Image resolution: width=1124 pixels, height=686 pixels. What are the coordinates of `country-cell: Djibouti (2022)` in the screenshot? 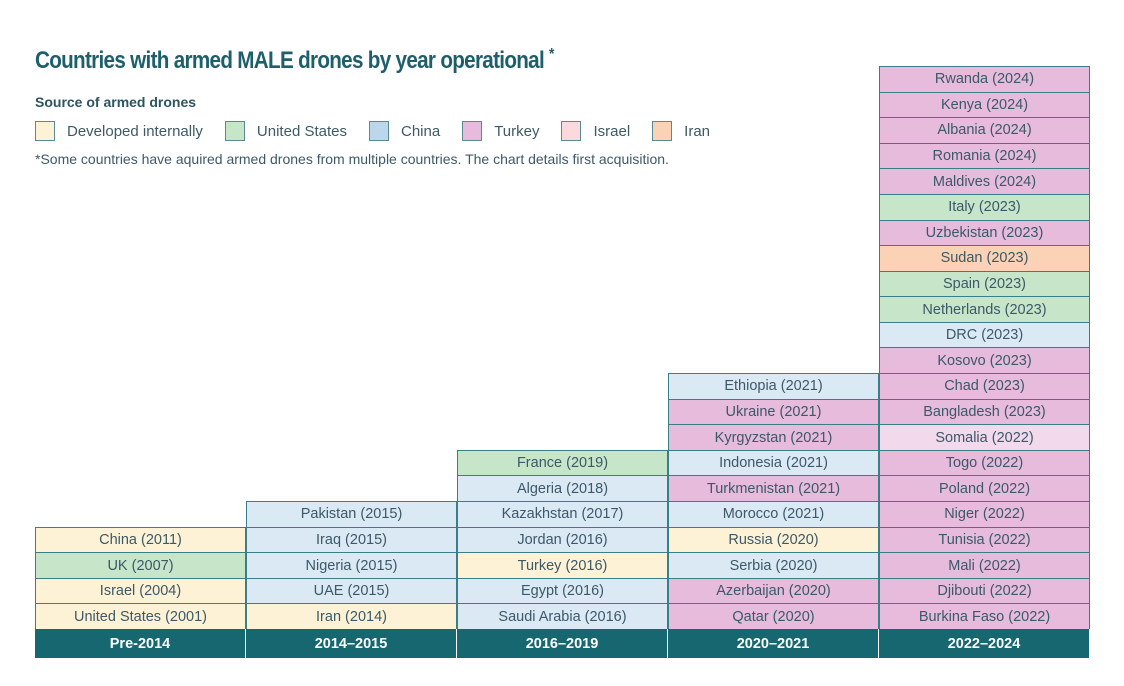 It's located at (984, 591).